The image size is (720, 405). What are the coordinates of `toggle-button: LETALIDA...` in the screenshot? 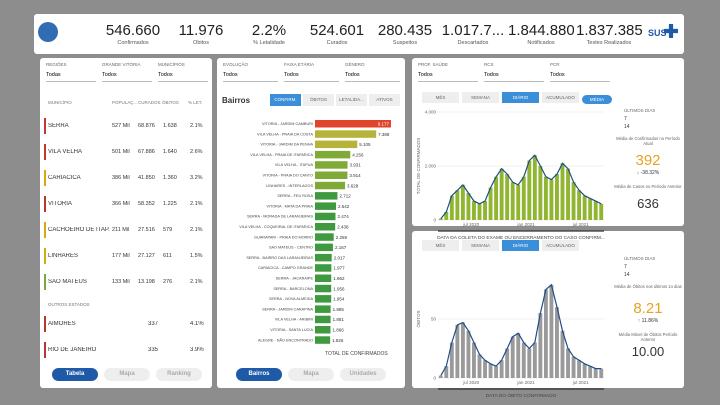 It's located at (351, 100).